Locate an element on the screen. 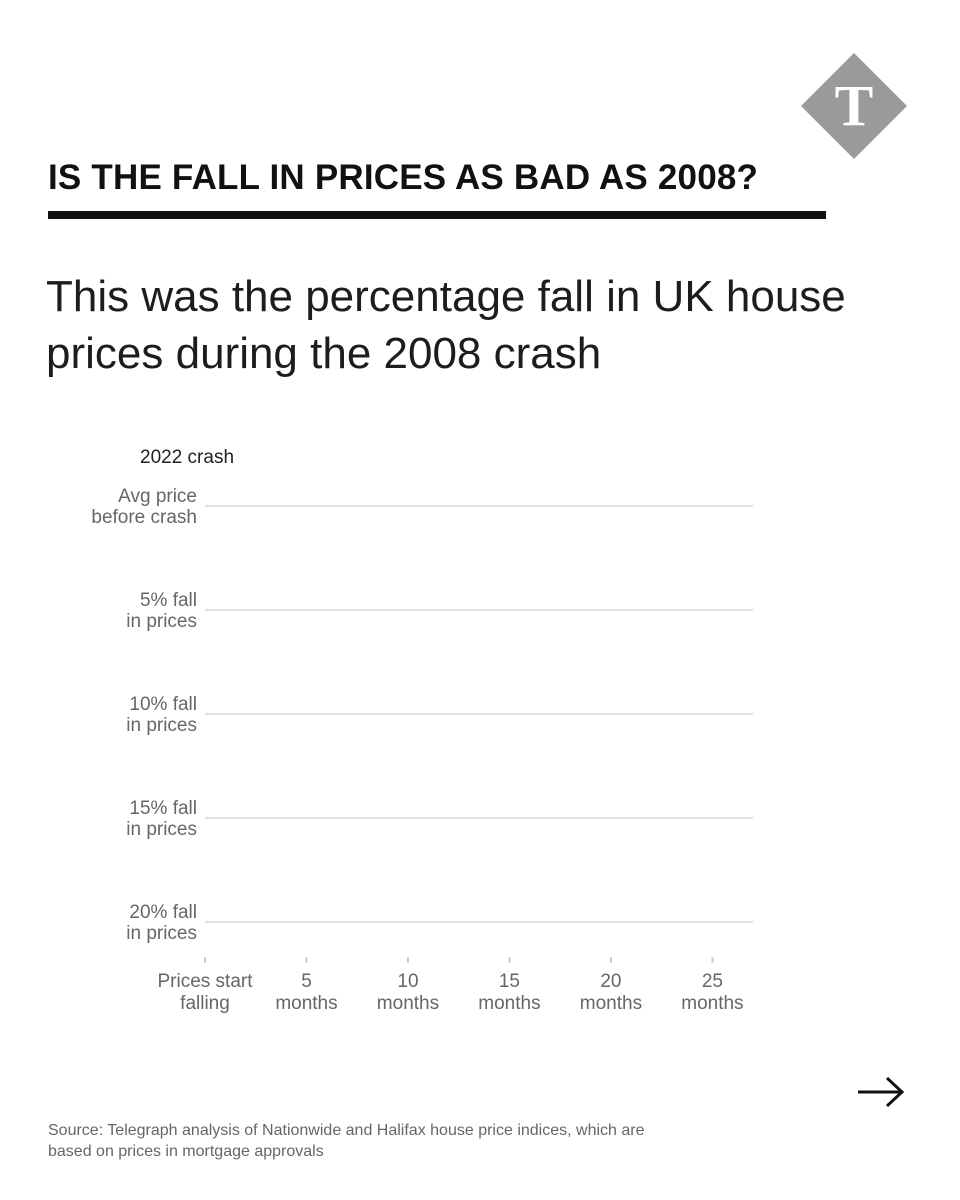 This screenshot has height=1200, width=960. x-tick-label: 10 is located at coordinates (407, 981).